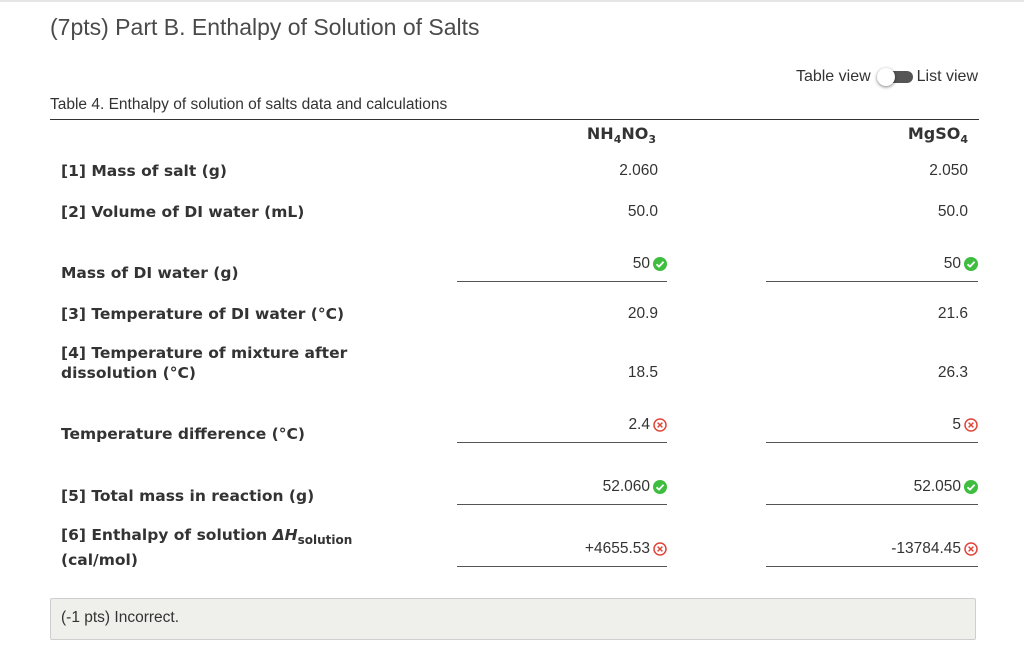 This screenshot has height=653, width=1024. What do you see at coordinates (952, 313) in the screenshot?
I see `value-temp-water-mgso4: 21.6` at bounding box center [952, 313].